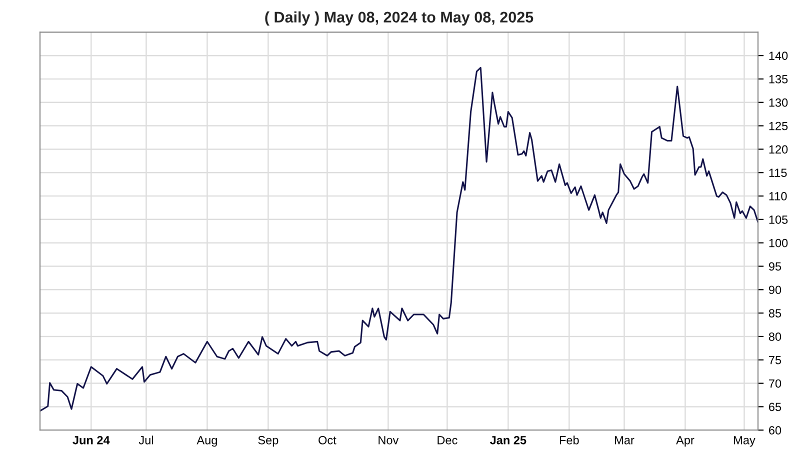 The image size is (800, 466). What do you see at coordinates (778, 149) in the screenshot?
I see `y-tick-label: 120` at bounding box center [778, 149].